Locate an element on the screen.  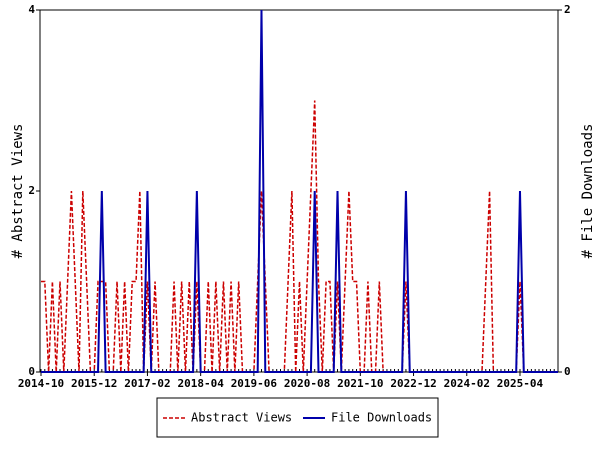
y2-tick-label: 0 is located at coordinates (567, 371).